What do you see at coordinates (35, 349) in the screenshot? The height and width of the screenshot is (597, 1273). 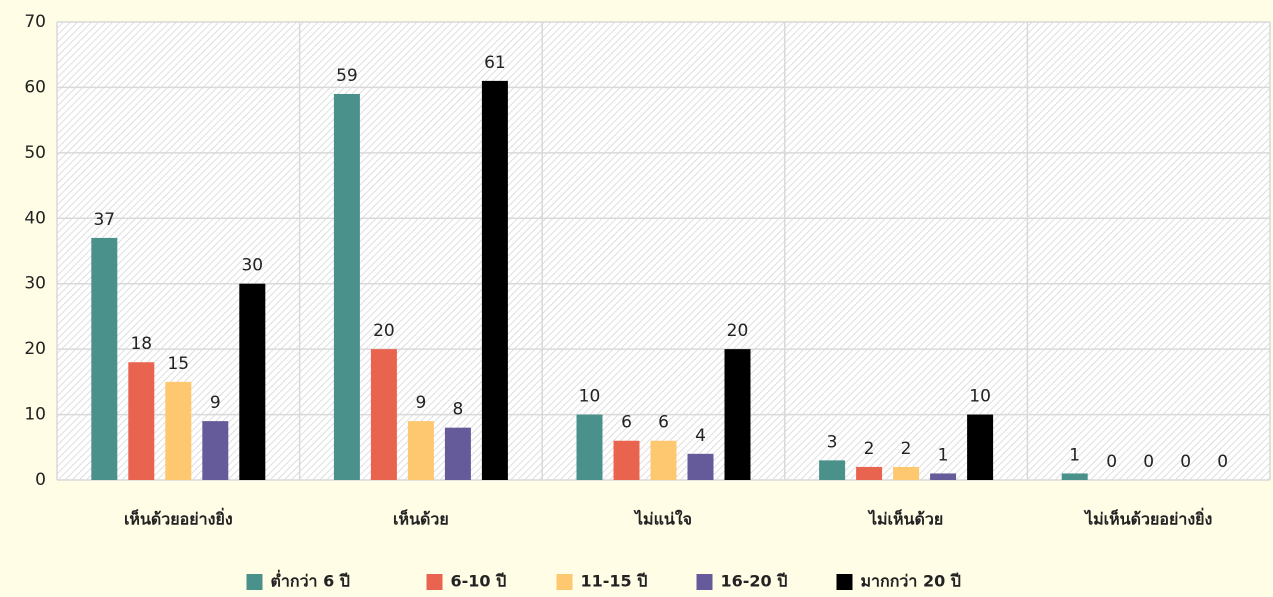 I see `y-tick-label: 20` at bounding box center [35, 349].